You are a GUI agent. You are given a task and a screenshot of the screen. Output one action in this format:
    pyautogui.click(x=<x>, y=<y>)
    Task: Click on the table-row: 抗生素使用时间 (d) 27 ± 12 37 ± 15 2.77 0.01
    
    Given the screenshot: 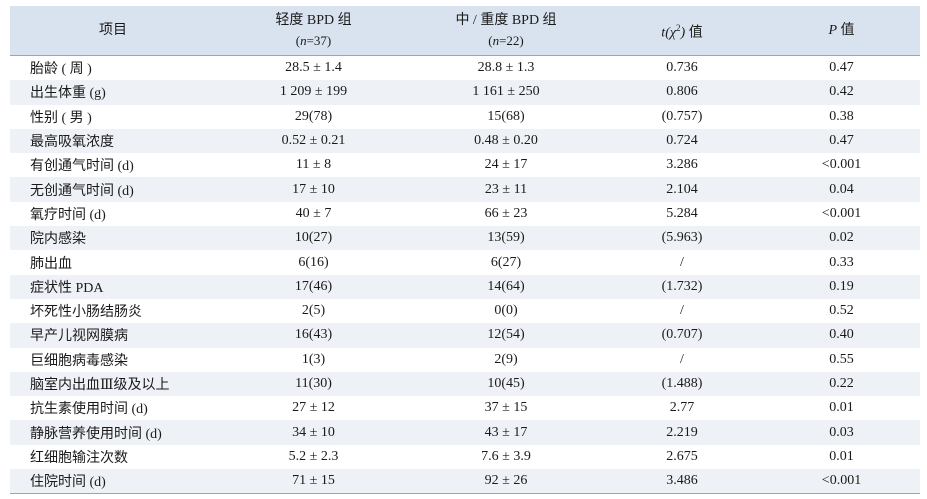 What is the action you would take?
    pyautogui.click(x=465, y=408)
    